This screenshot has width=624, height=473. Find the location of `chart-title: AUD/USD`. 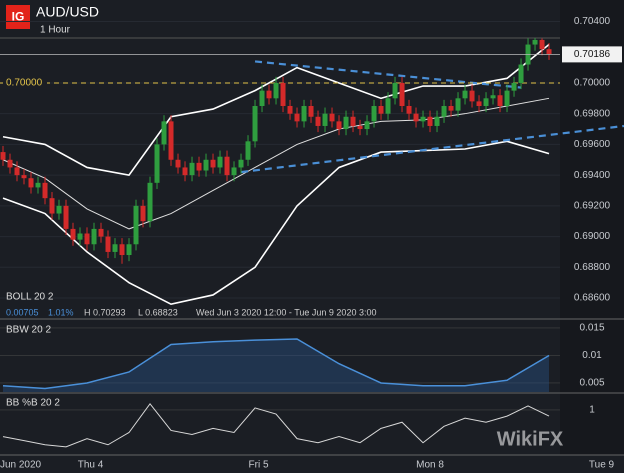

chart-title: AUD/USD is located at coordinates (67, 12).